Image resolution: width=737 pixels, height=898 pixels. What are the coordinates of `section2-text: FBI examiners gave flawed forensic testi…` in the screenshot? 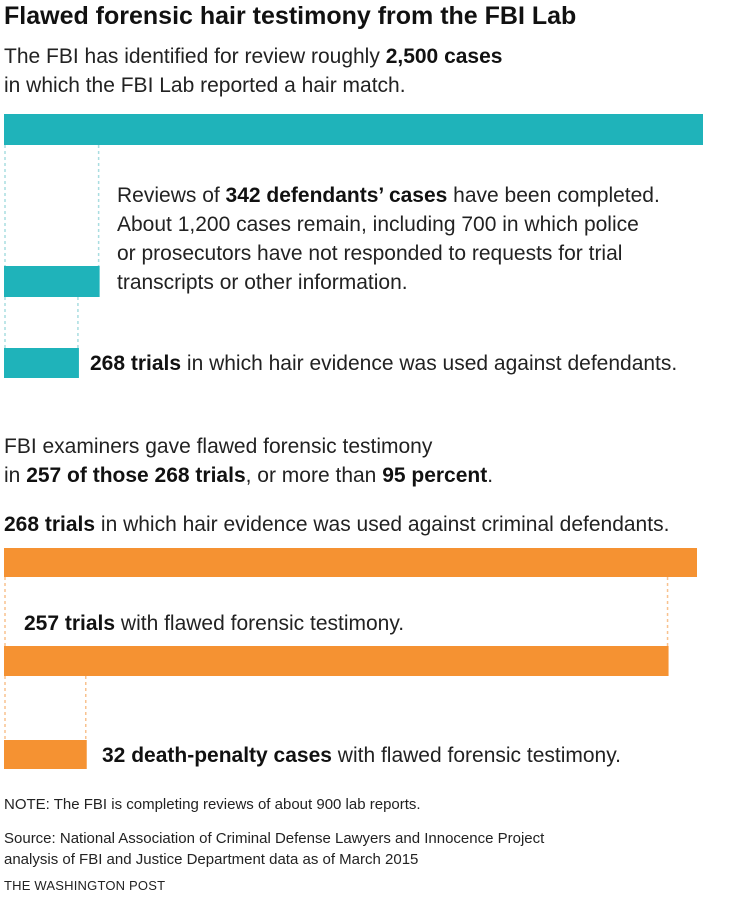 It's located at (248, 461).